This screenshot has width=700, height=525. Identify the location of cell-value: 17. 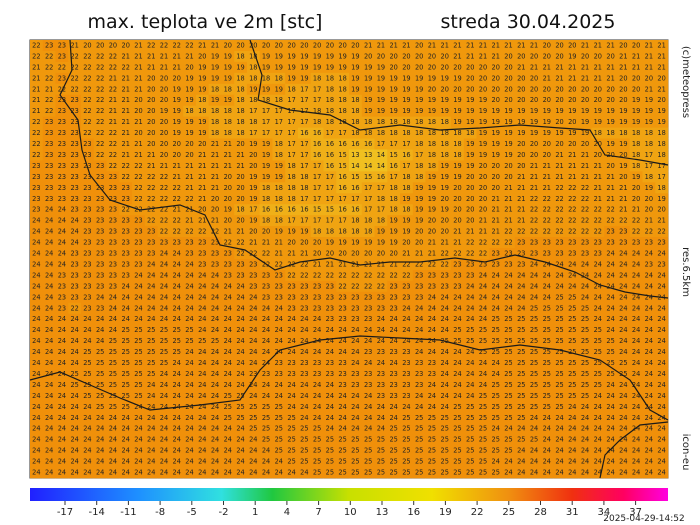
(266, 122).